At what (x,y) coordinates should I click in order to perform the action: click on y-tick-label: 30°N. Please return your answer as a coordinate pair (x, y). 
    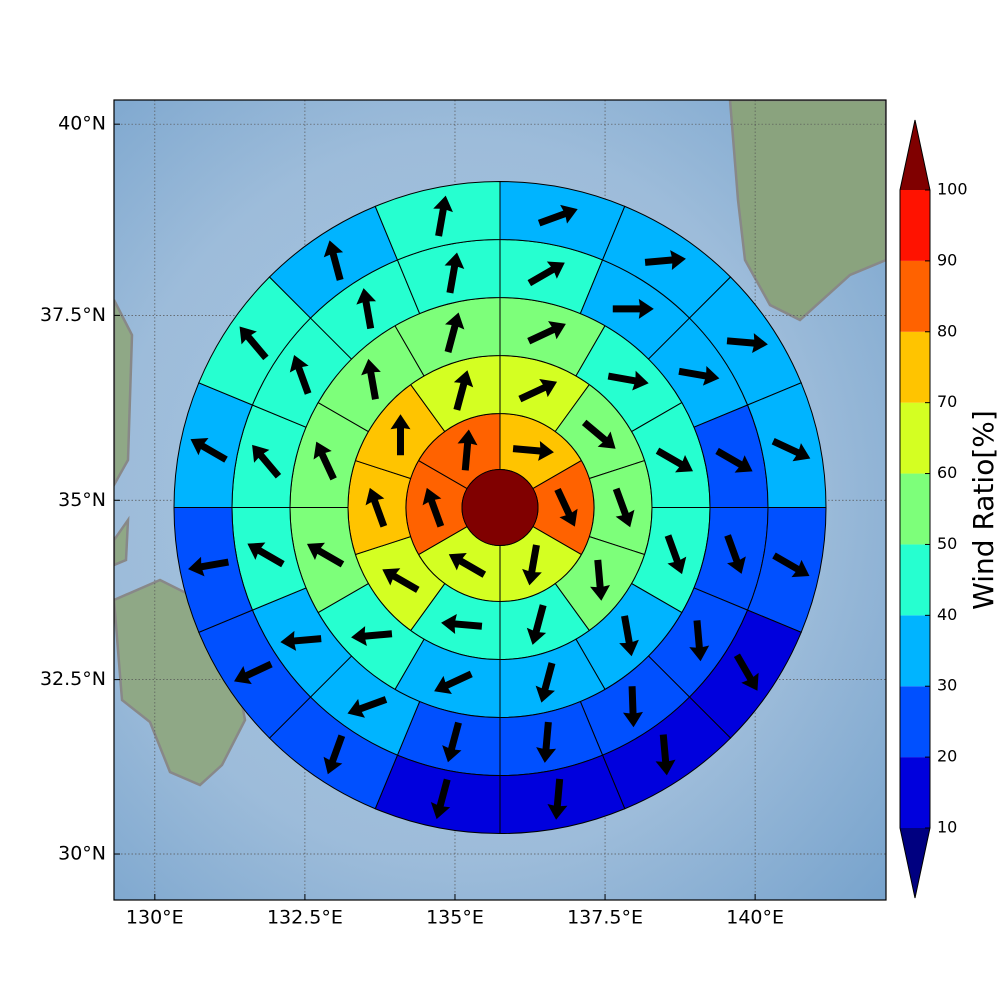
    Looking at the image, I should click on (82, 854).